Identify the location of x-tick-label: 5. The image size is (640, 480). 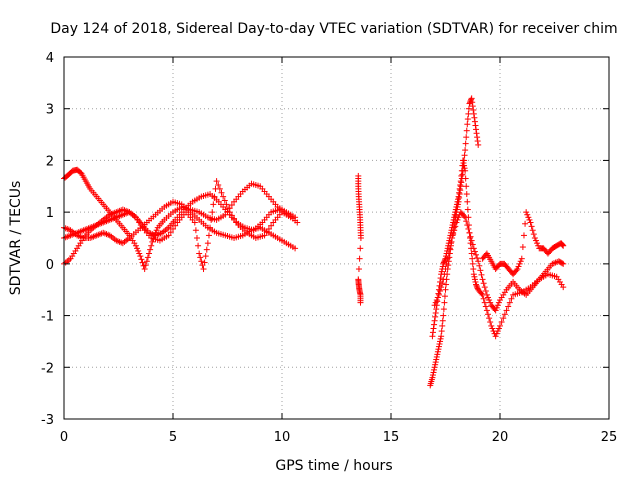
(173, 437).